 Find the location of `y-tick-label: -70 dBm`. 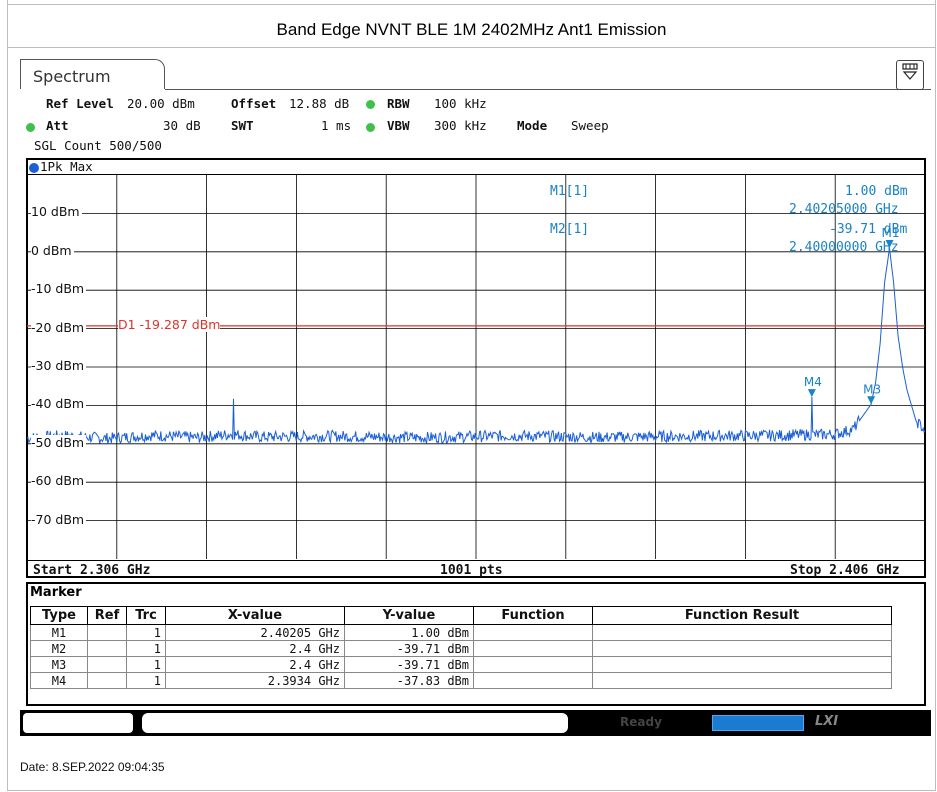

y-tick-label: -70 dBm is located at coordinates (59, 519).